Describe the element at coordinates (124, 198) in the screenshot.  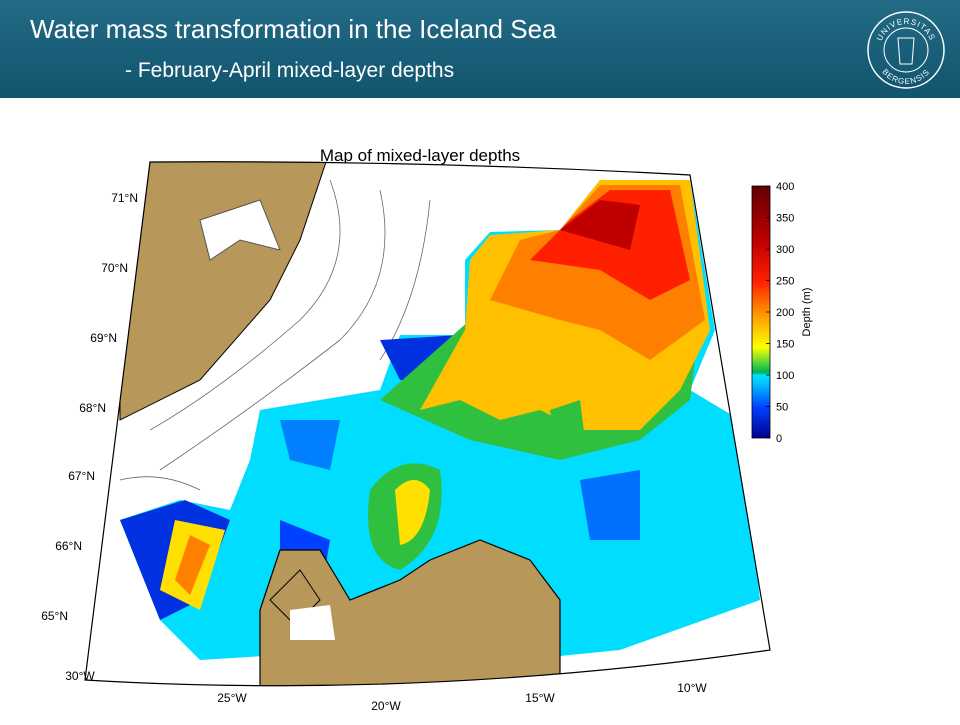
I see `lat-label: 71°N` at that location.